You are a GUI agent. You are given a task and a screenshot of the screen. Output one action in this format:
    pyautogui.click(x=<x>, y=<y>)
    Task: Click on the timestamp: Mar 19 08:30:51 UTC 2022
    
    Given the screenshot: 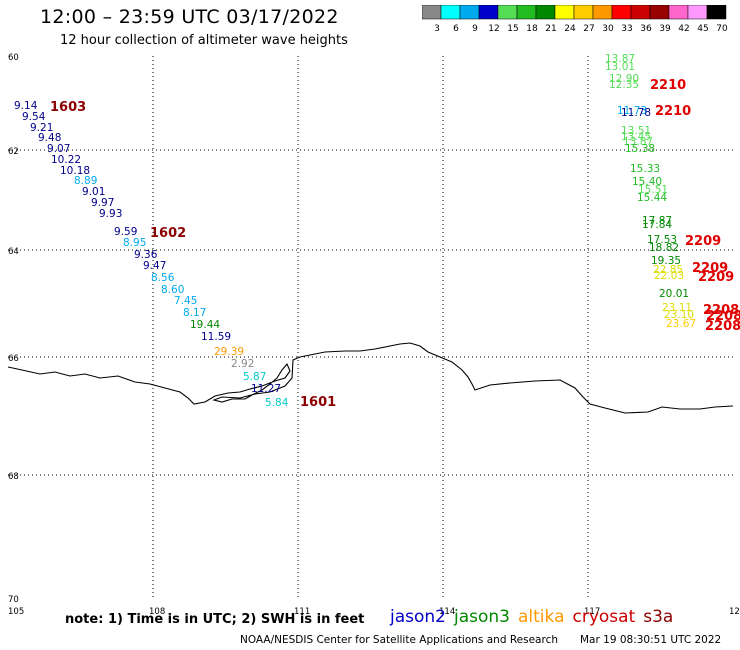 What is the action you would take?
    pyautogui.click(x=651, y=640)
    